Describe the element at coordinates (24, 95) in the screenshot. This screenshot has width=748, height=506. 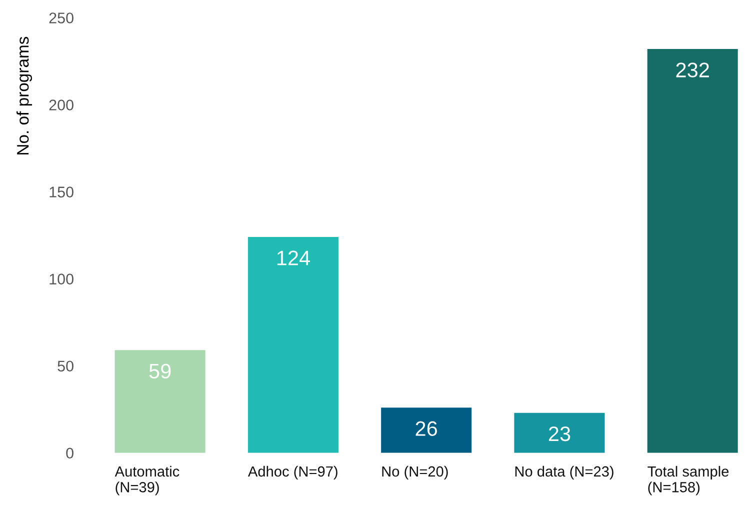
I see `y-axis-title: No. of programs` at that location.